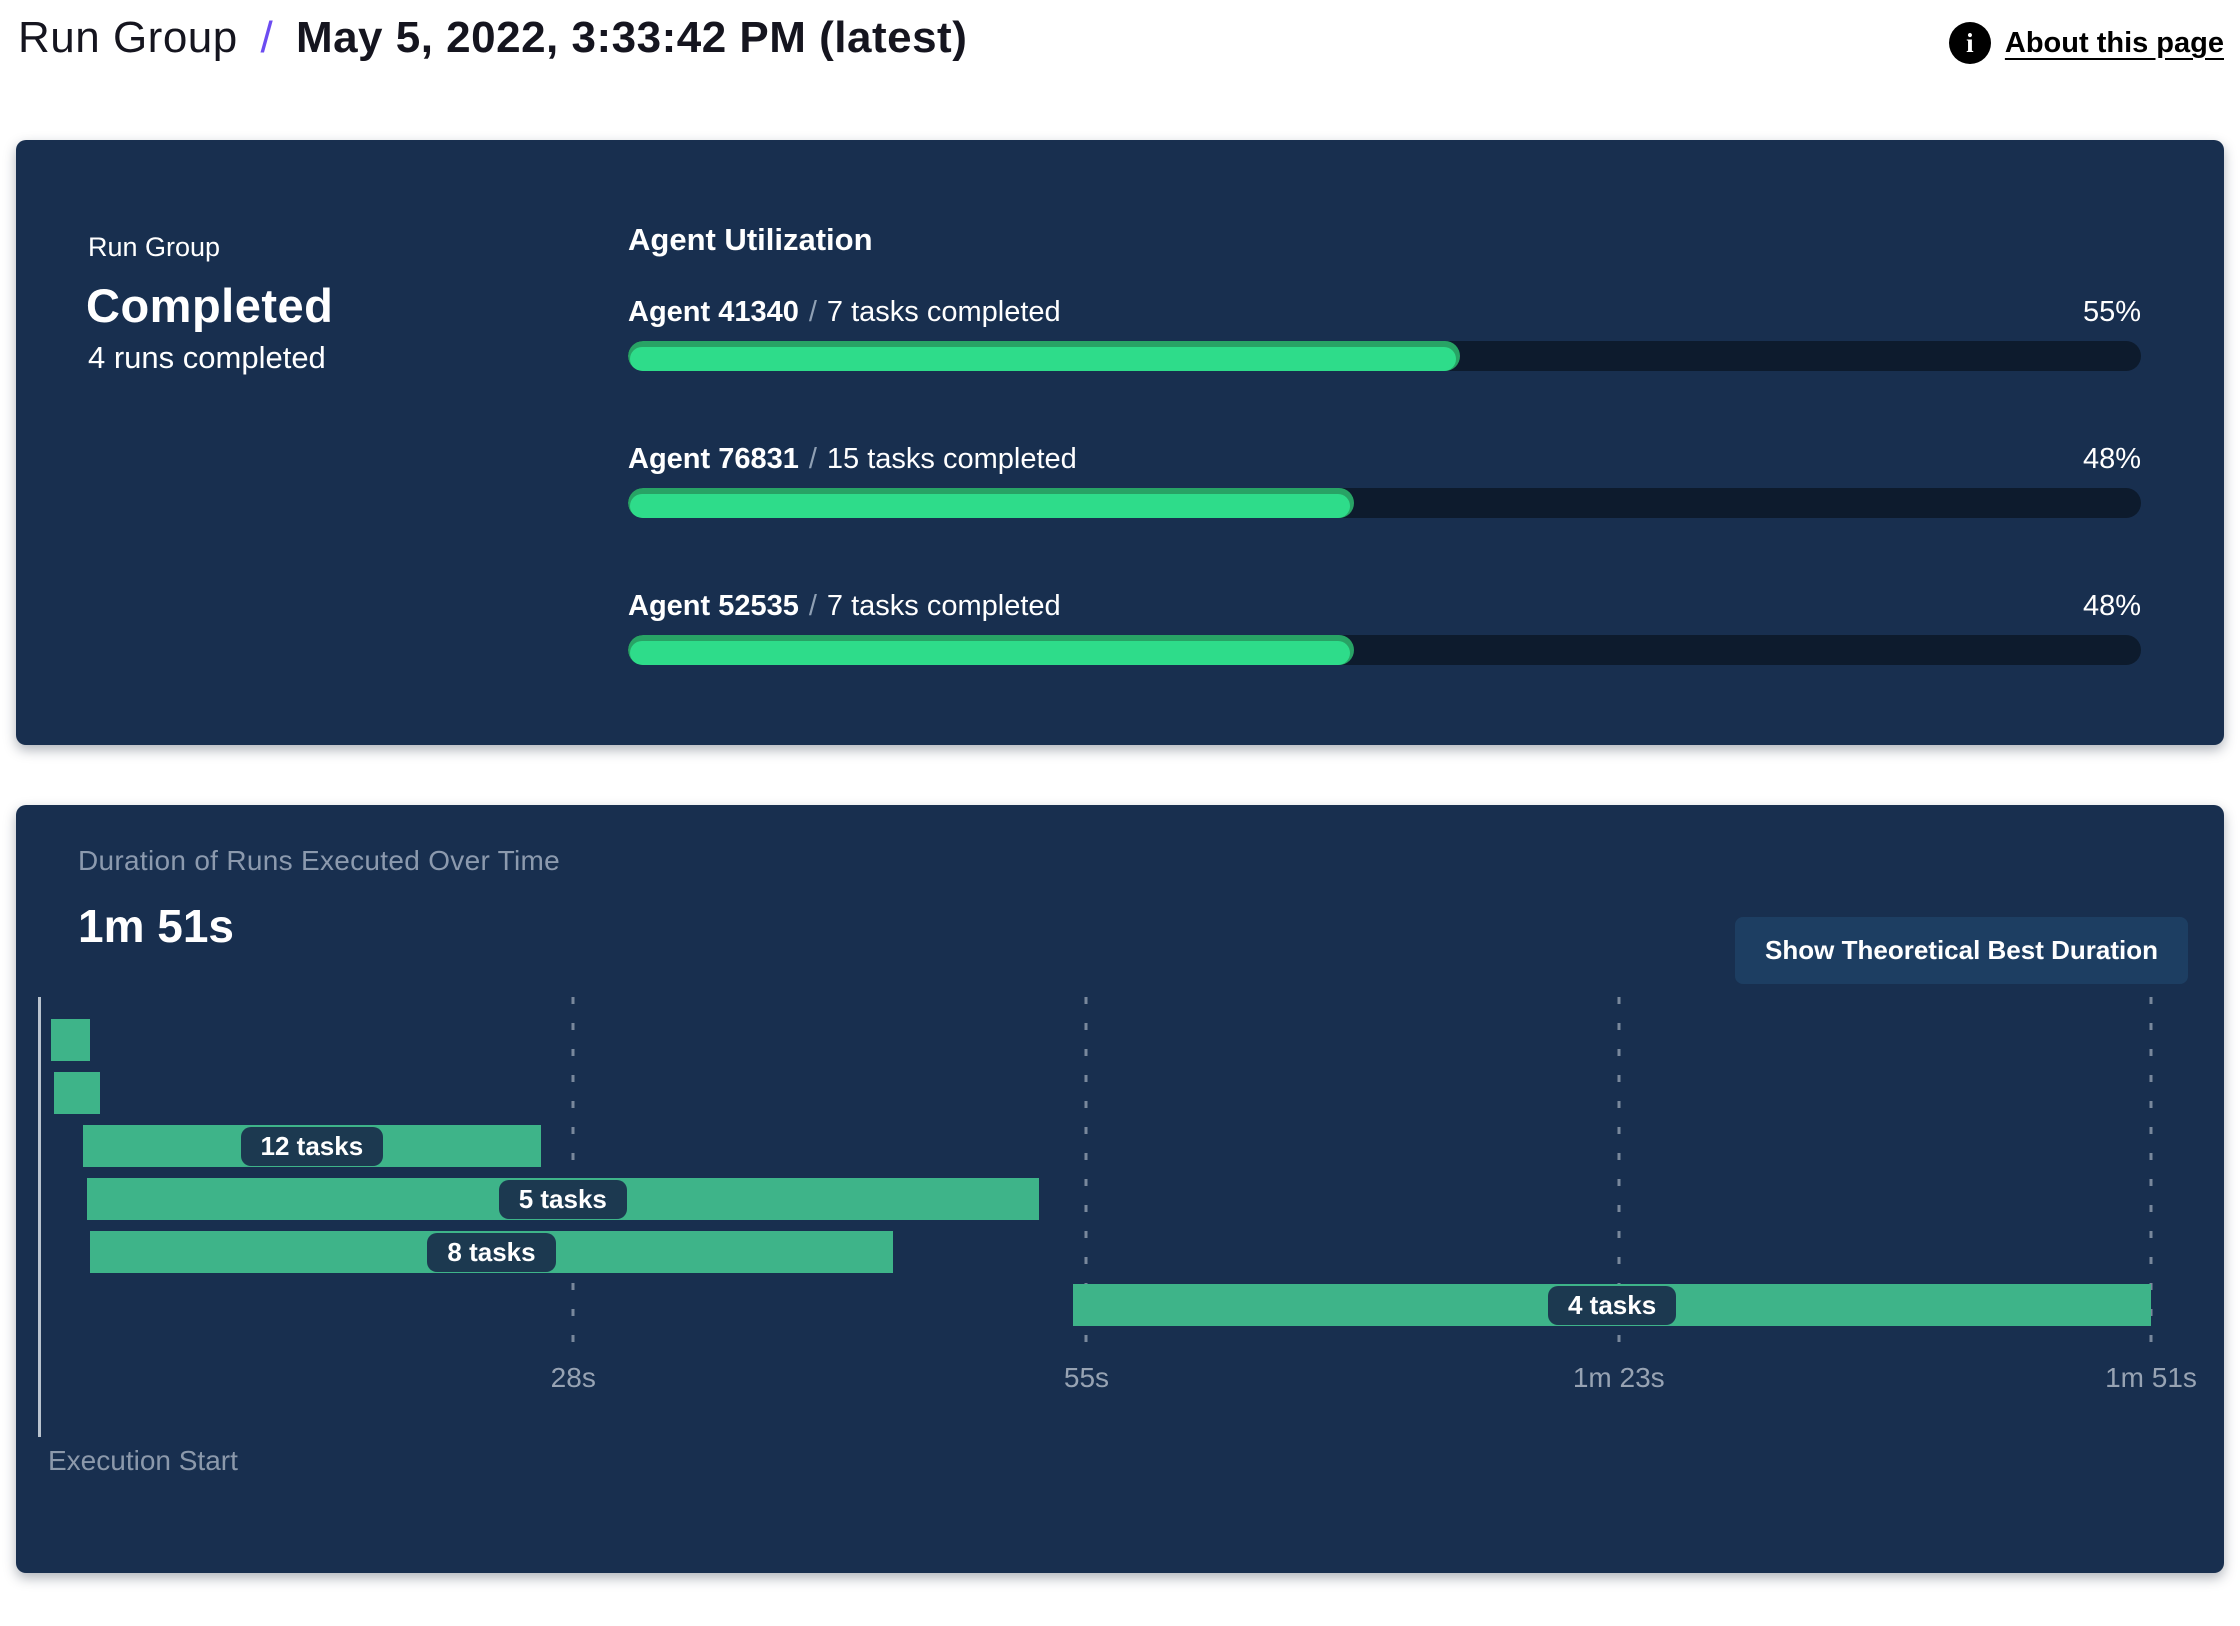 The width and height of the screenshot is (2240, 1626). Describe the element at coordinates (1384, 480) in the screenshot. I see `agent-row: Agent 76831 / 15 tasks completed 48%` at that location.